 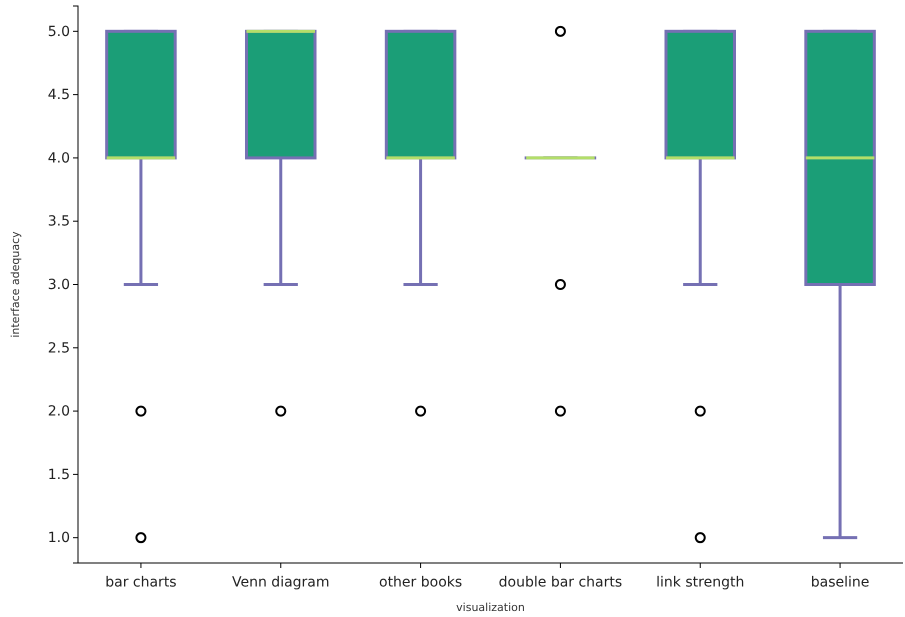 I want to click on y-tick-label: 1.0, so click(x=59, y=538).